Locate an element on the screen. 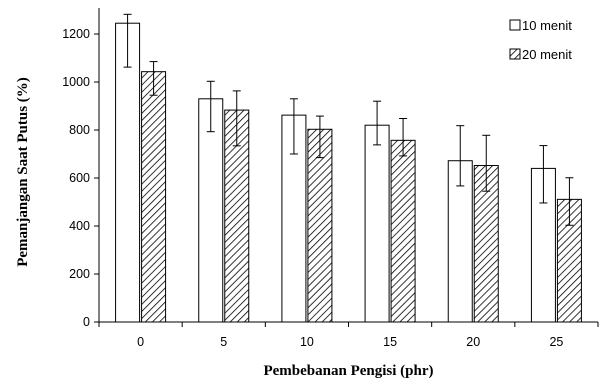 This screenshot has width=602, height=383. y-tick-label: 600 is located at coordinates (79, 178).